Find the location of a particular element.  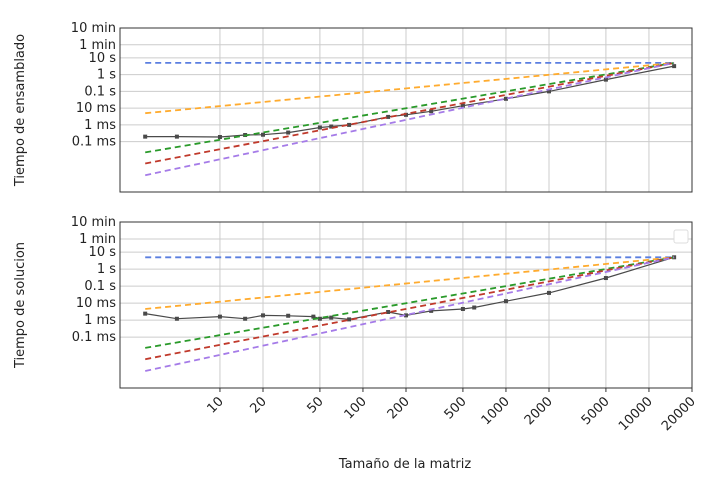

legend-box is located at coordinates (681, 236).